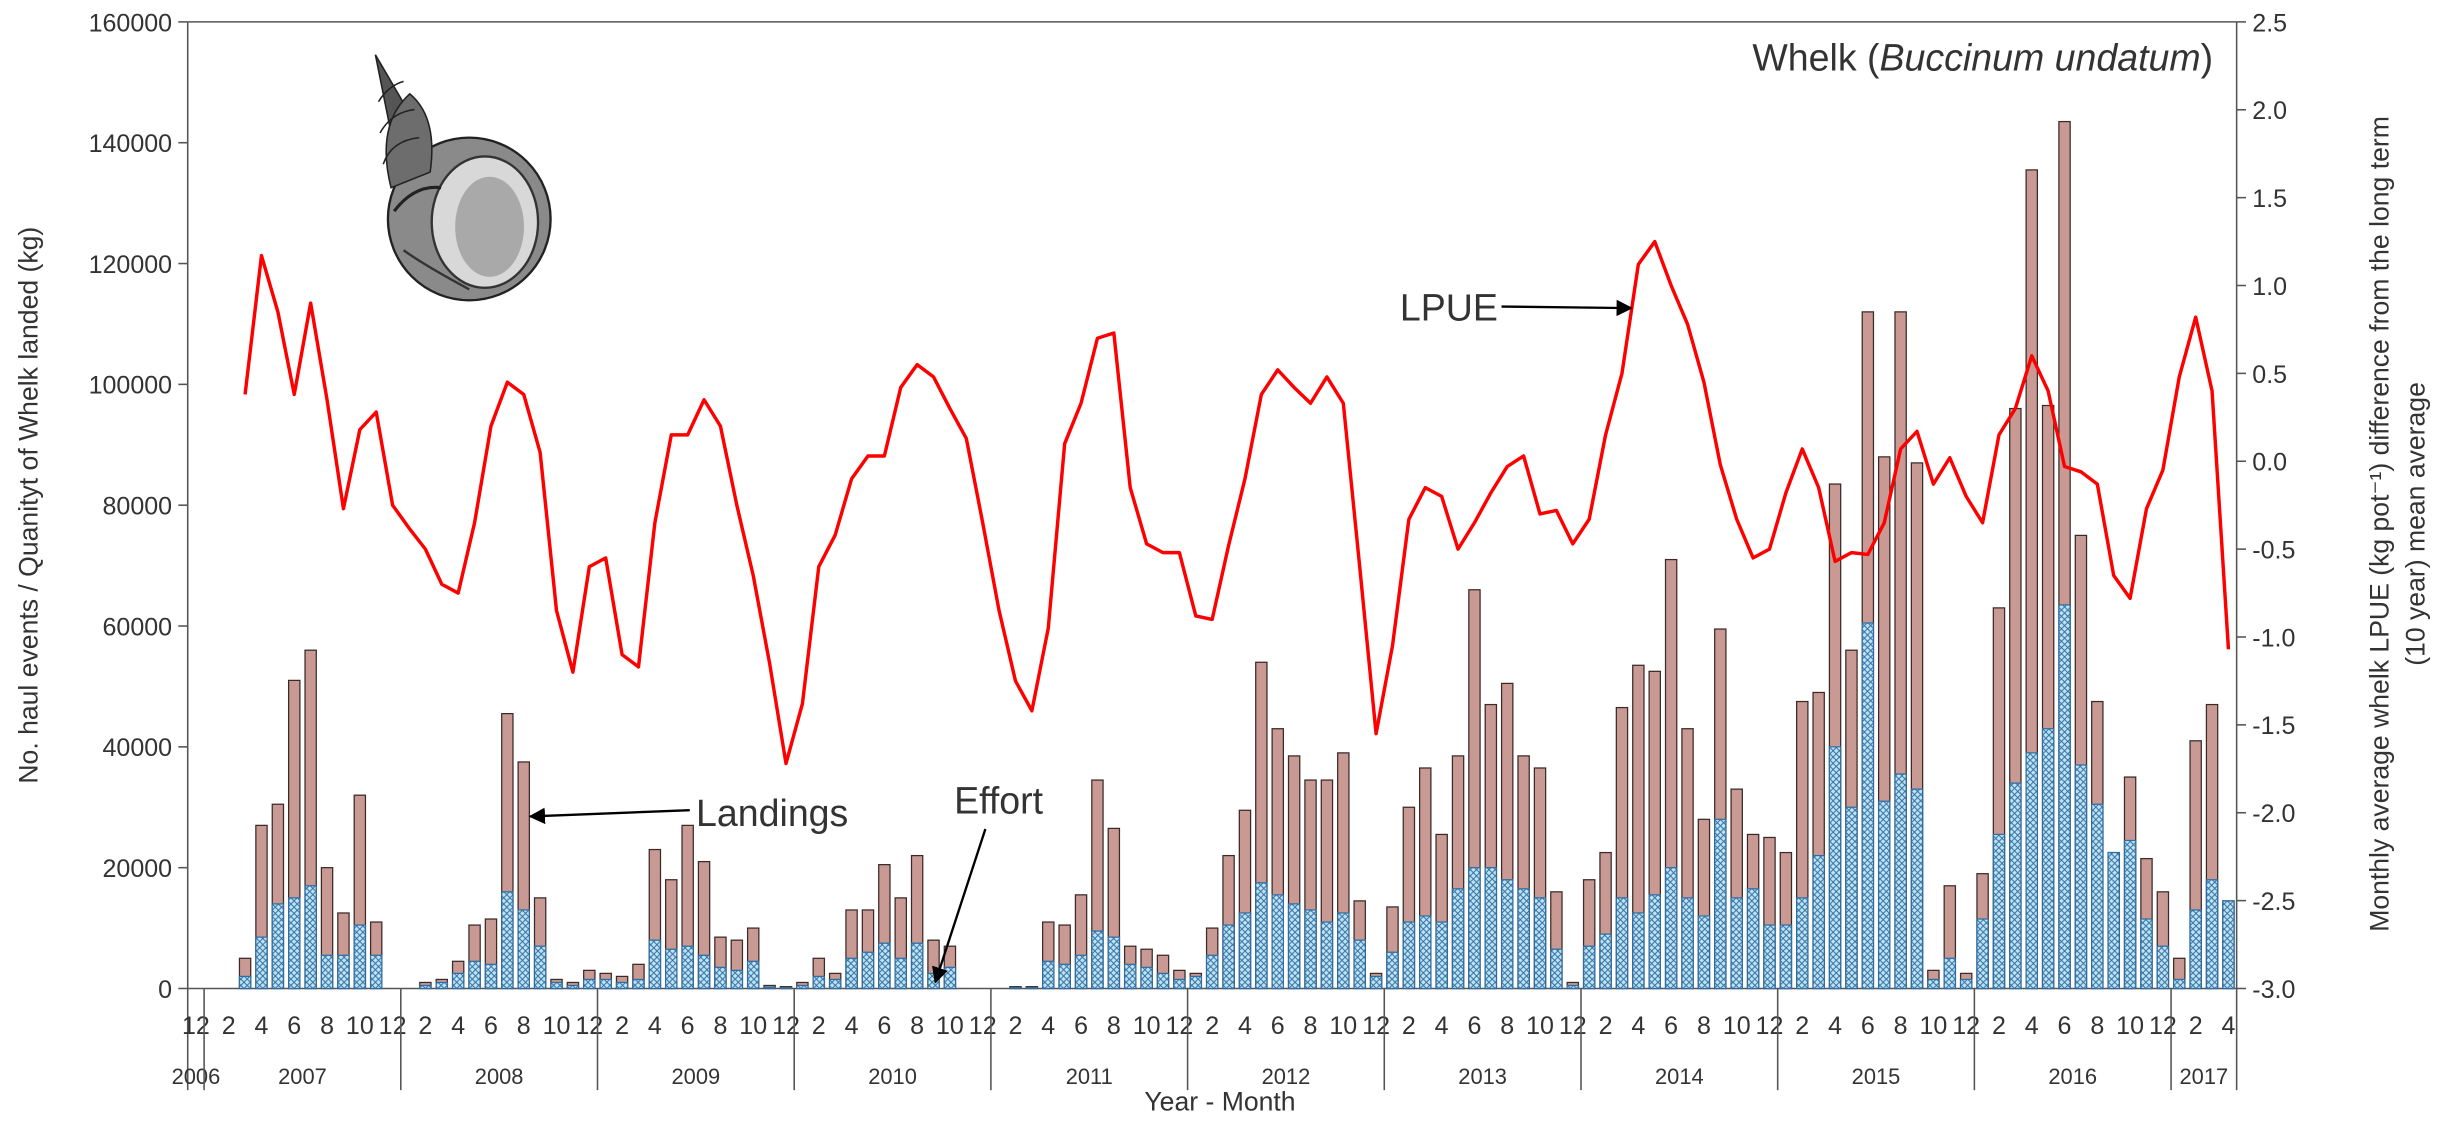  Describe the element at coordinates (2273, 902) in the screenshot. I see `y2-tick-label: -2.5` at that location.